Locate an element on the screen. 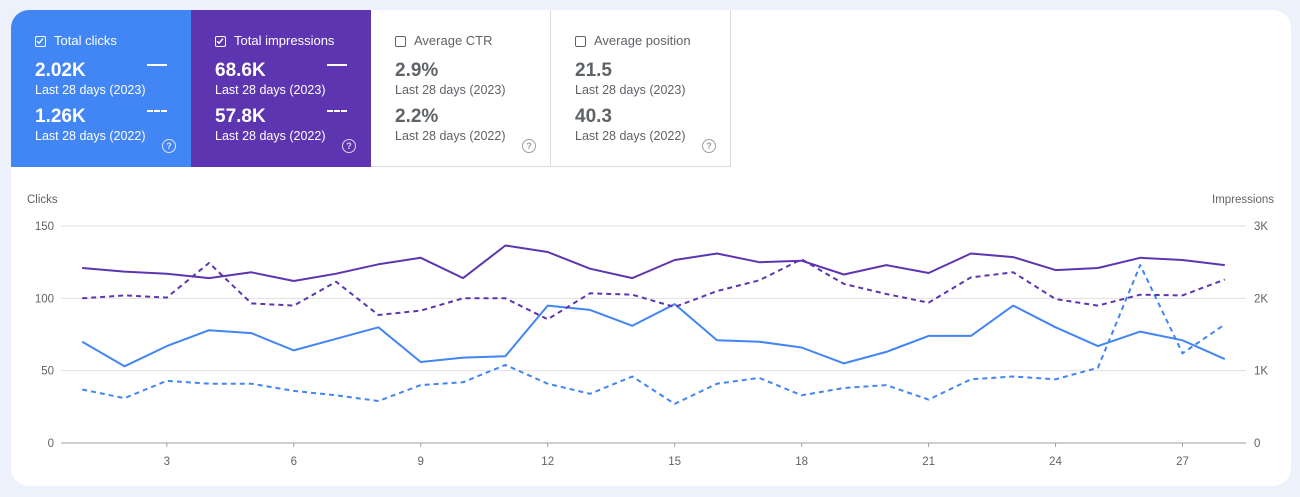 The width and height of the screenshot is (1300, 497). value-2022: 57.8K is located at coordinates (240, 116).